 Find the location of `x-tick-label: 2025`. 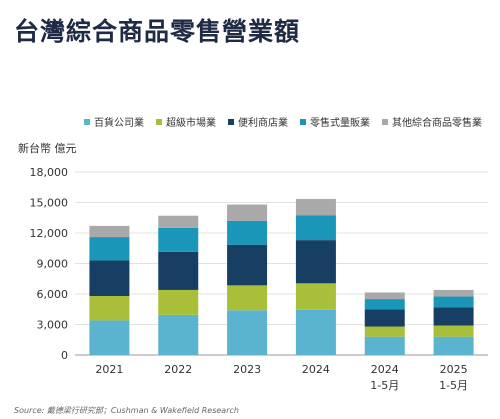

x-tick-label: 2025 is located at coordinates (454, 369).